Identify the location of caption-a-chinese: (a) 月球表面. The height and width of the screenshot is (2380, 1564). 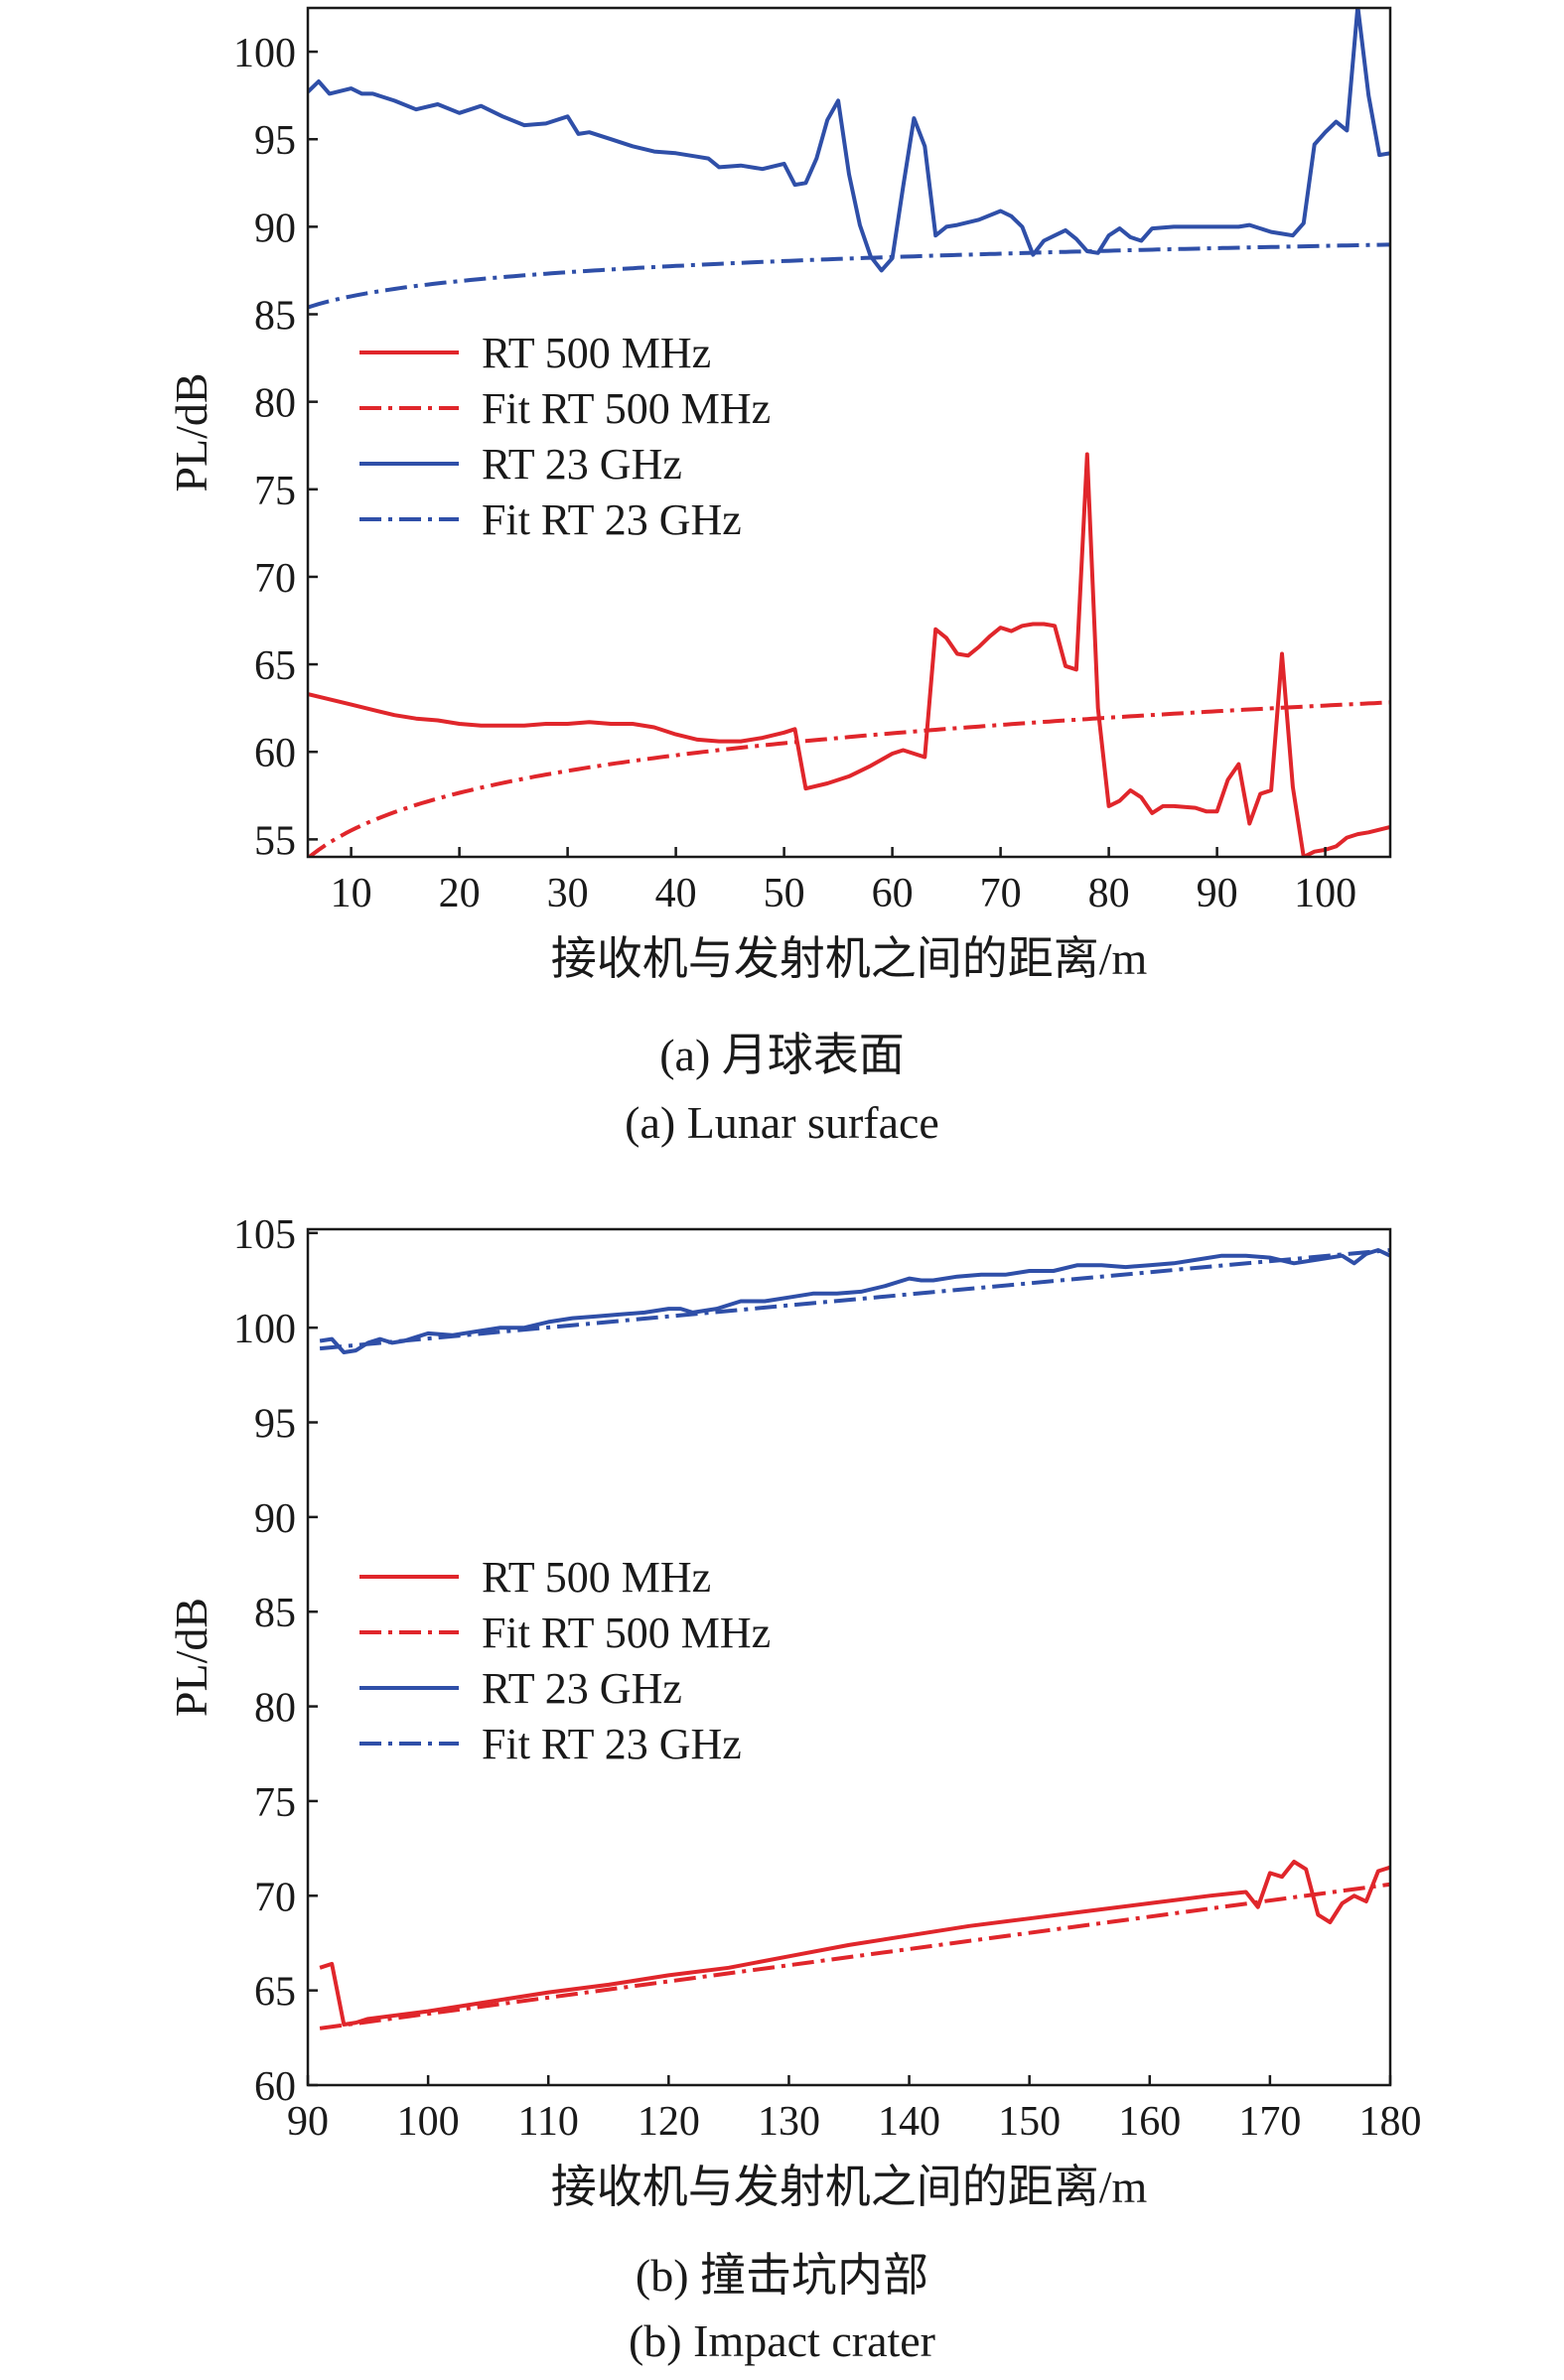
(782, 1055).